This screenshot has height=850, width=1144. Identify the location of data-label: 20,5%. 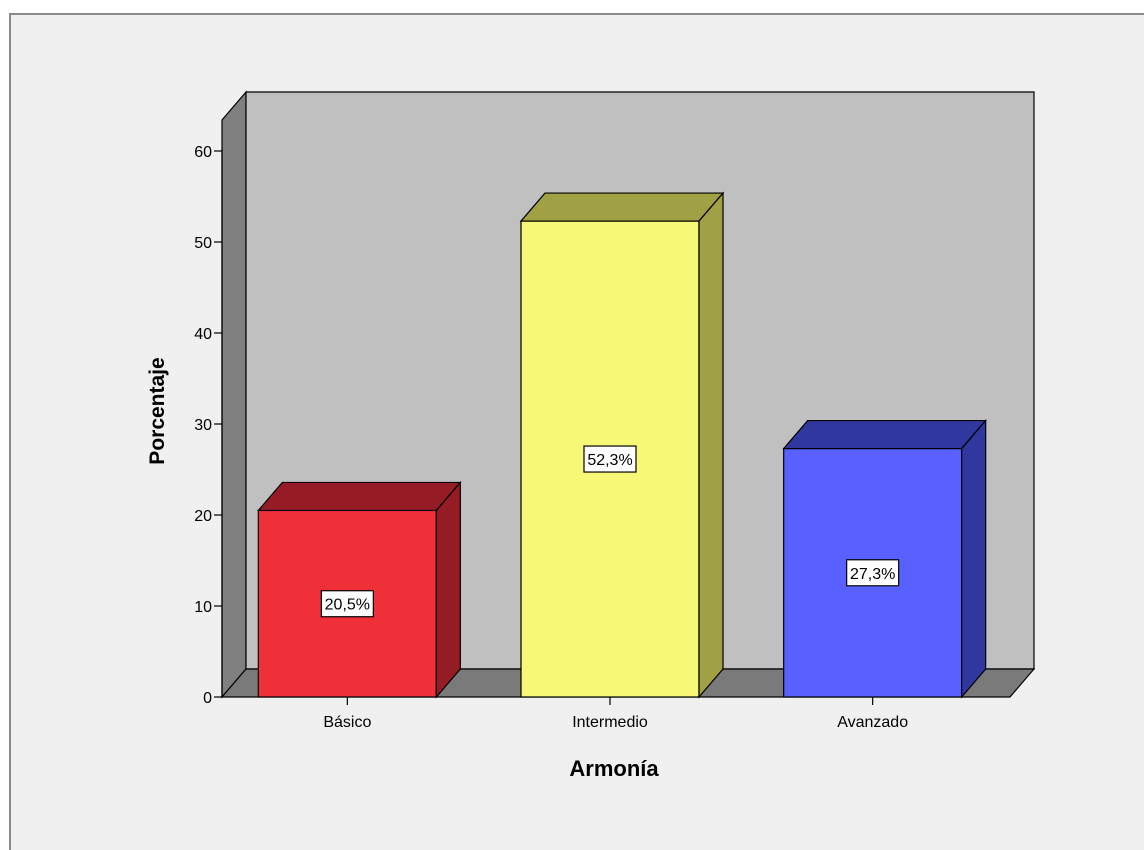
(347, 605).